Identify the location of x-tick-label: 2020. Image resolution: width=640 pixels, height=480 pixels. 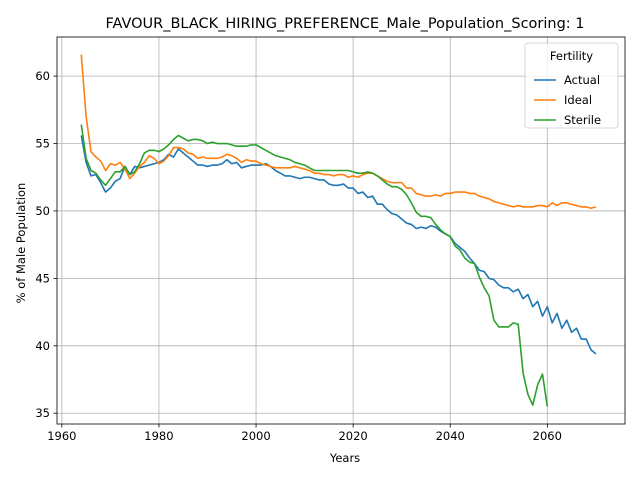
(352, 436).